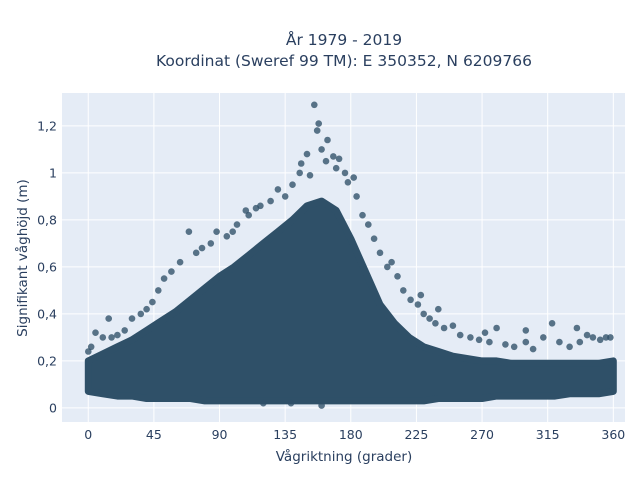 Image resolution: width=640 pixels, height=480 pixels. I want to click on x-tick-label: 90, so click(220, 434).